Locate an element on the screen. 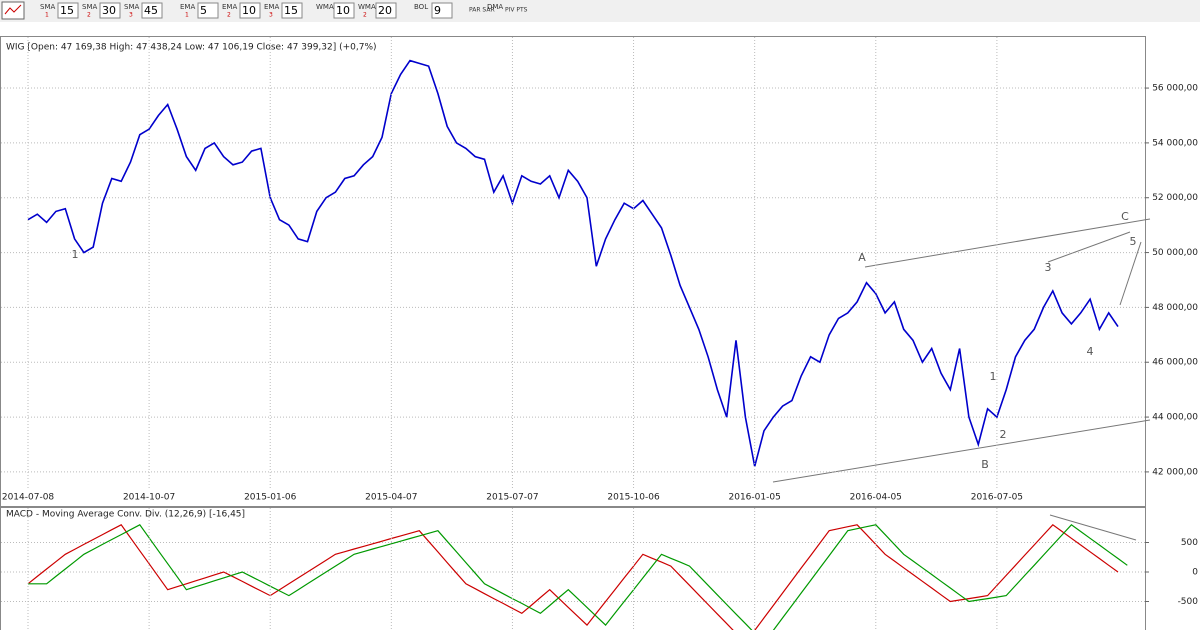 The width and height of the screenshot is (1200, 630). y-tick-label: 50 000,00 is located at coordinates (1175, 253).